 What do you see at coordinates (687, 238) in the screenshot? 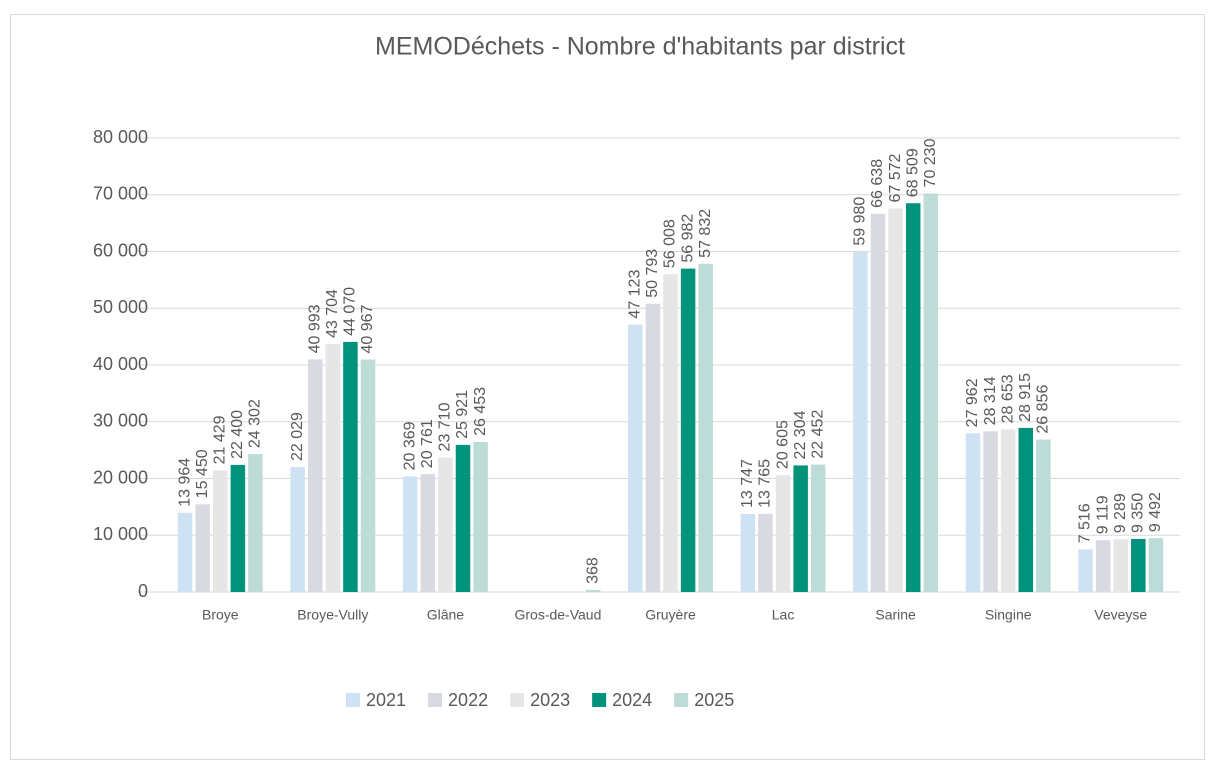
I see `value-label: 56 982` at bounding box center [687, 238].